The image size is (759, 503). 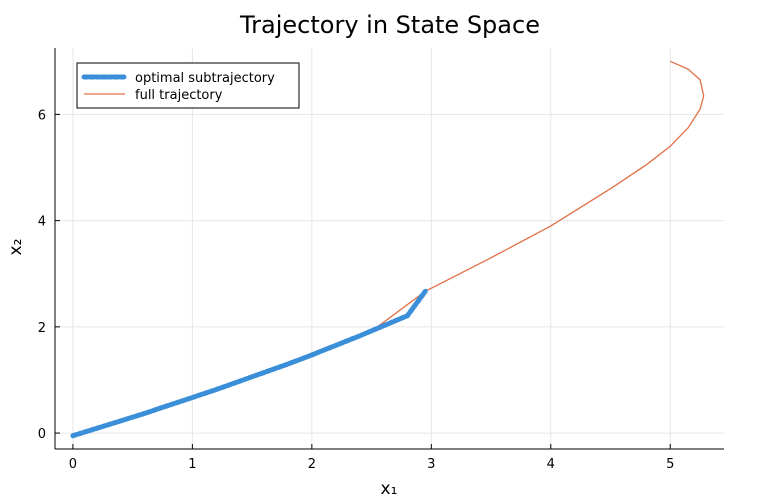 What do you see at coordinates (192, 464) in the screenshot?
I see `x-tick-label: 1` at bounding box center [192, 464].